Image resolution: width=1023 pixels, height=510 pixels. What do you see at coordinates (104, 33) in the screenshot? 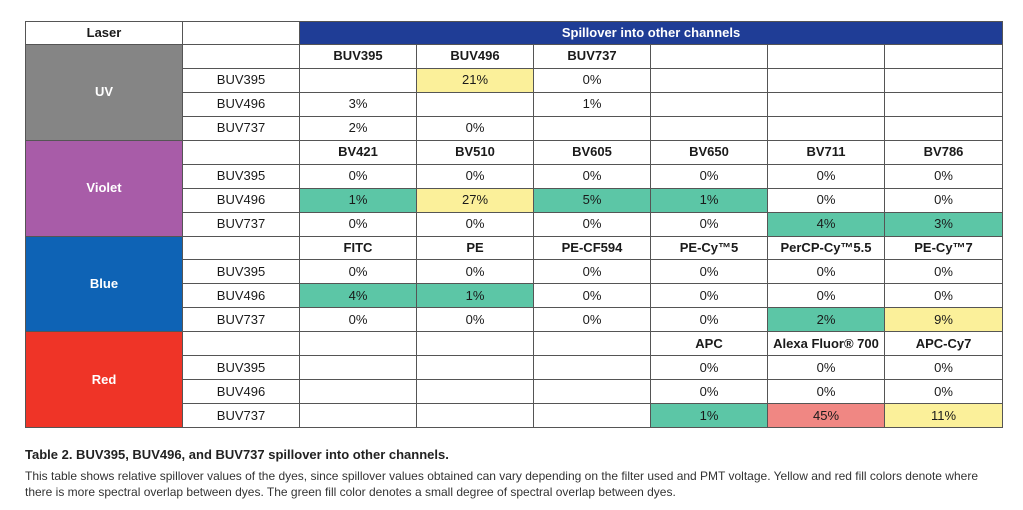
I see `laser-header: Laser` at bounding box center [104, 33].